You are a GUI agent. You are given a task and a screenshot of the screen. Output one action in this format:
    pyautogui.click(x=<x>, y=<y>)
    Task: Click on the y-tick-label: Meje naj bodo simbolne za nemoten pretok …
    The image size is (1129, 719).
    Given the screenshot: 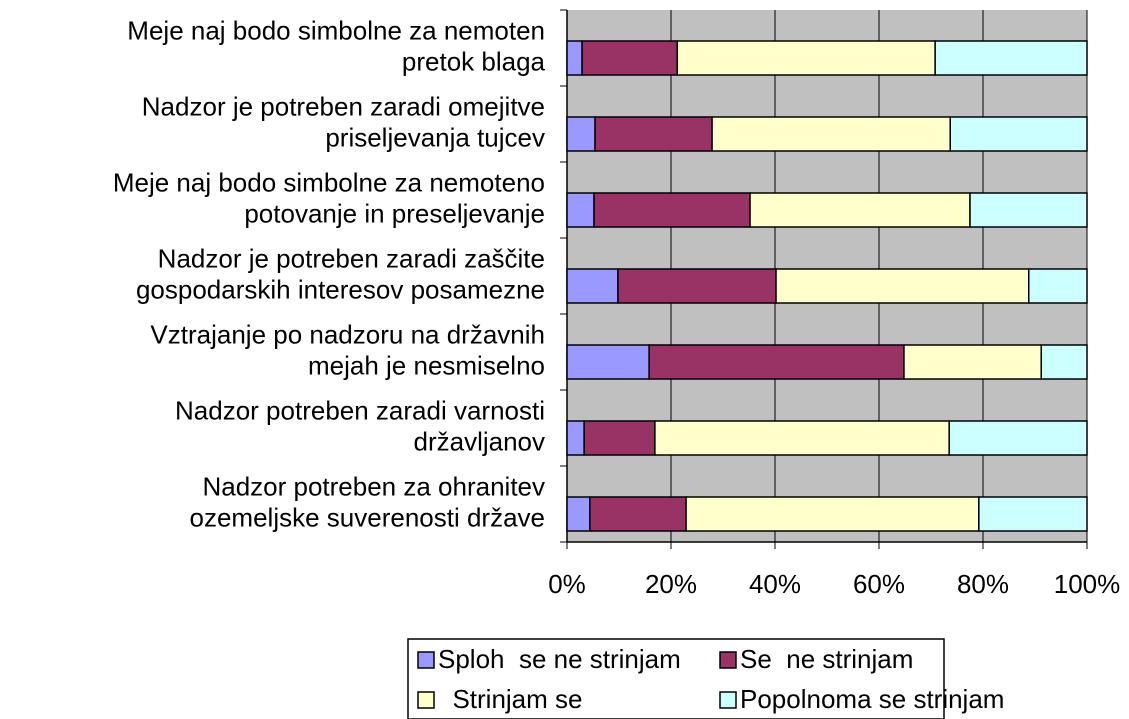 What is the action you would take?
    pyautogui.click(x=336, y=45)
    